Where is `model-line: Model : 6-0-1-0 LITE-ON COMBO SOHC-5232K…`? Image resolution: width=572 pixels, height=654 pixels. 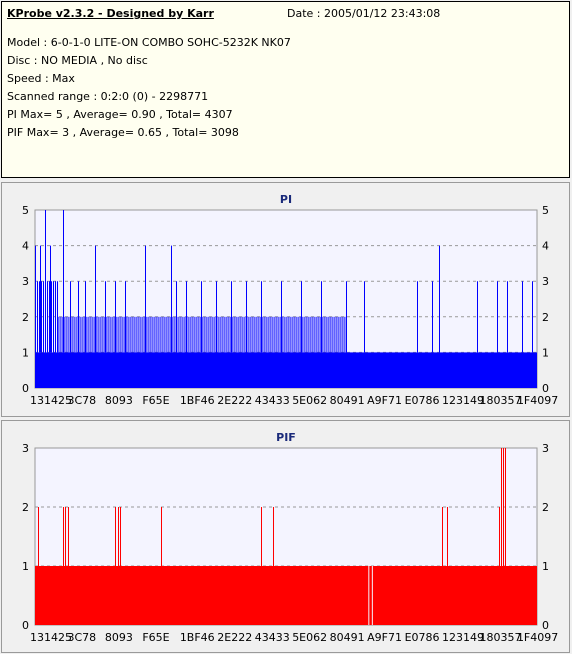 model-line: Model : 6-0-1-0 LITE-ON COMBO SOHC-5232K… is located at coordinates (149, 42).